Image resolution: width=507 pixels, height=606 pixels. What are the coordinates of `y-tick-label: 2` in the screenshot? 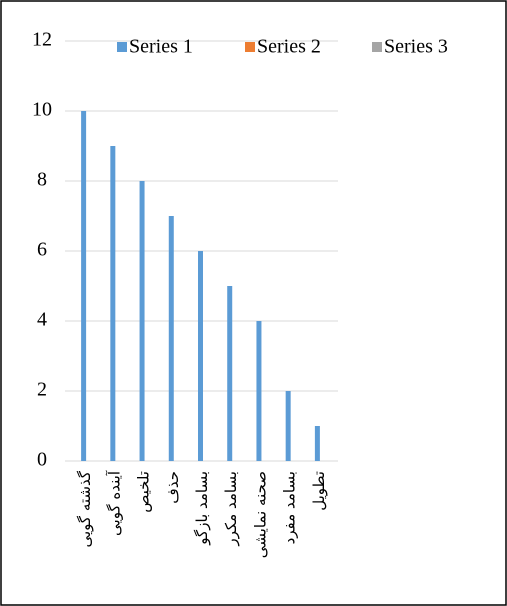 It's located at (42, 390).